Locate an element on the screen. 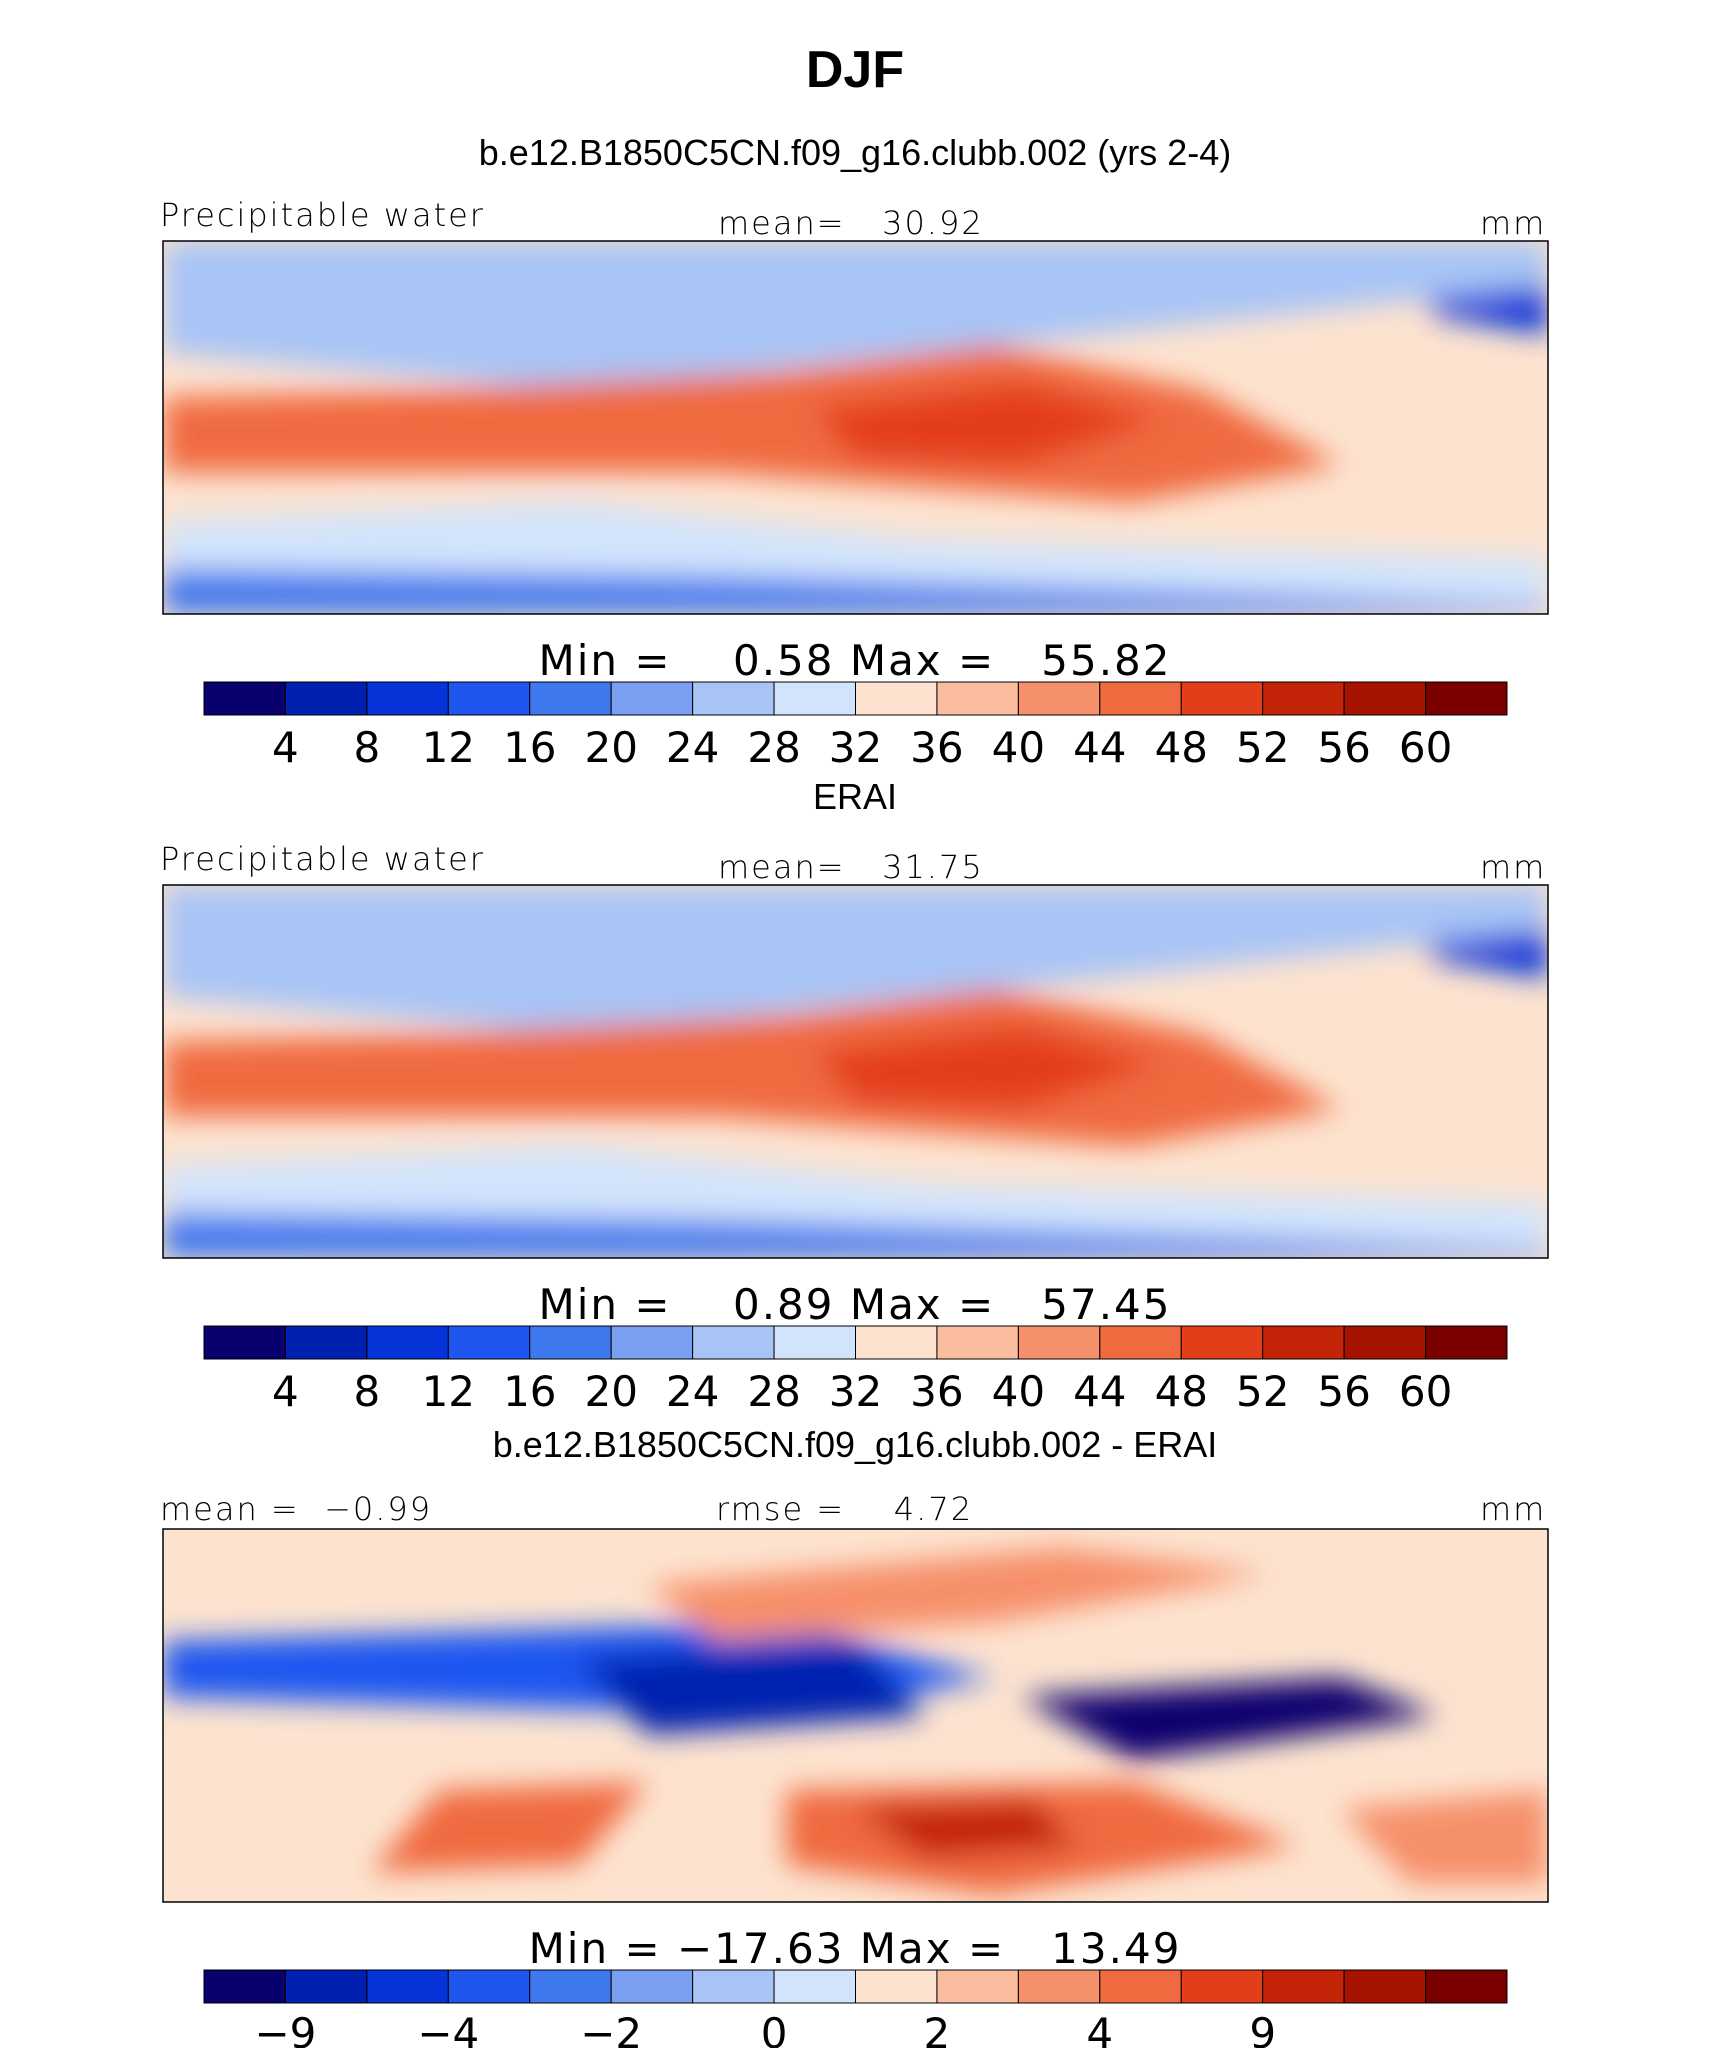  panel-3-mean-label: mean = −0.99 is located at coordinates (296, 1509).